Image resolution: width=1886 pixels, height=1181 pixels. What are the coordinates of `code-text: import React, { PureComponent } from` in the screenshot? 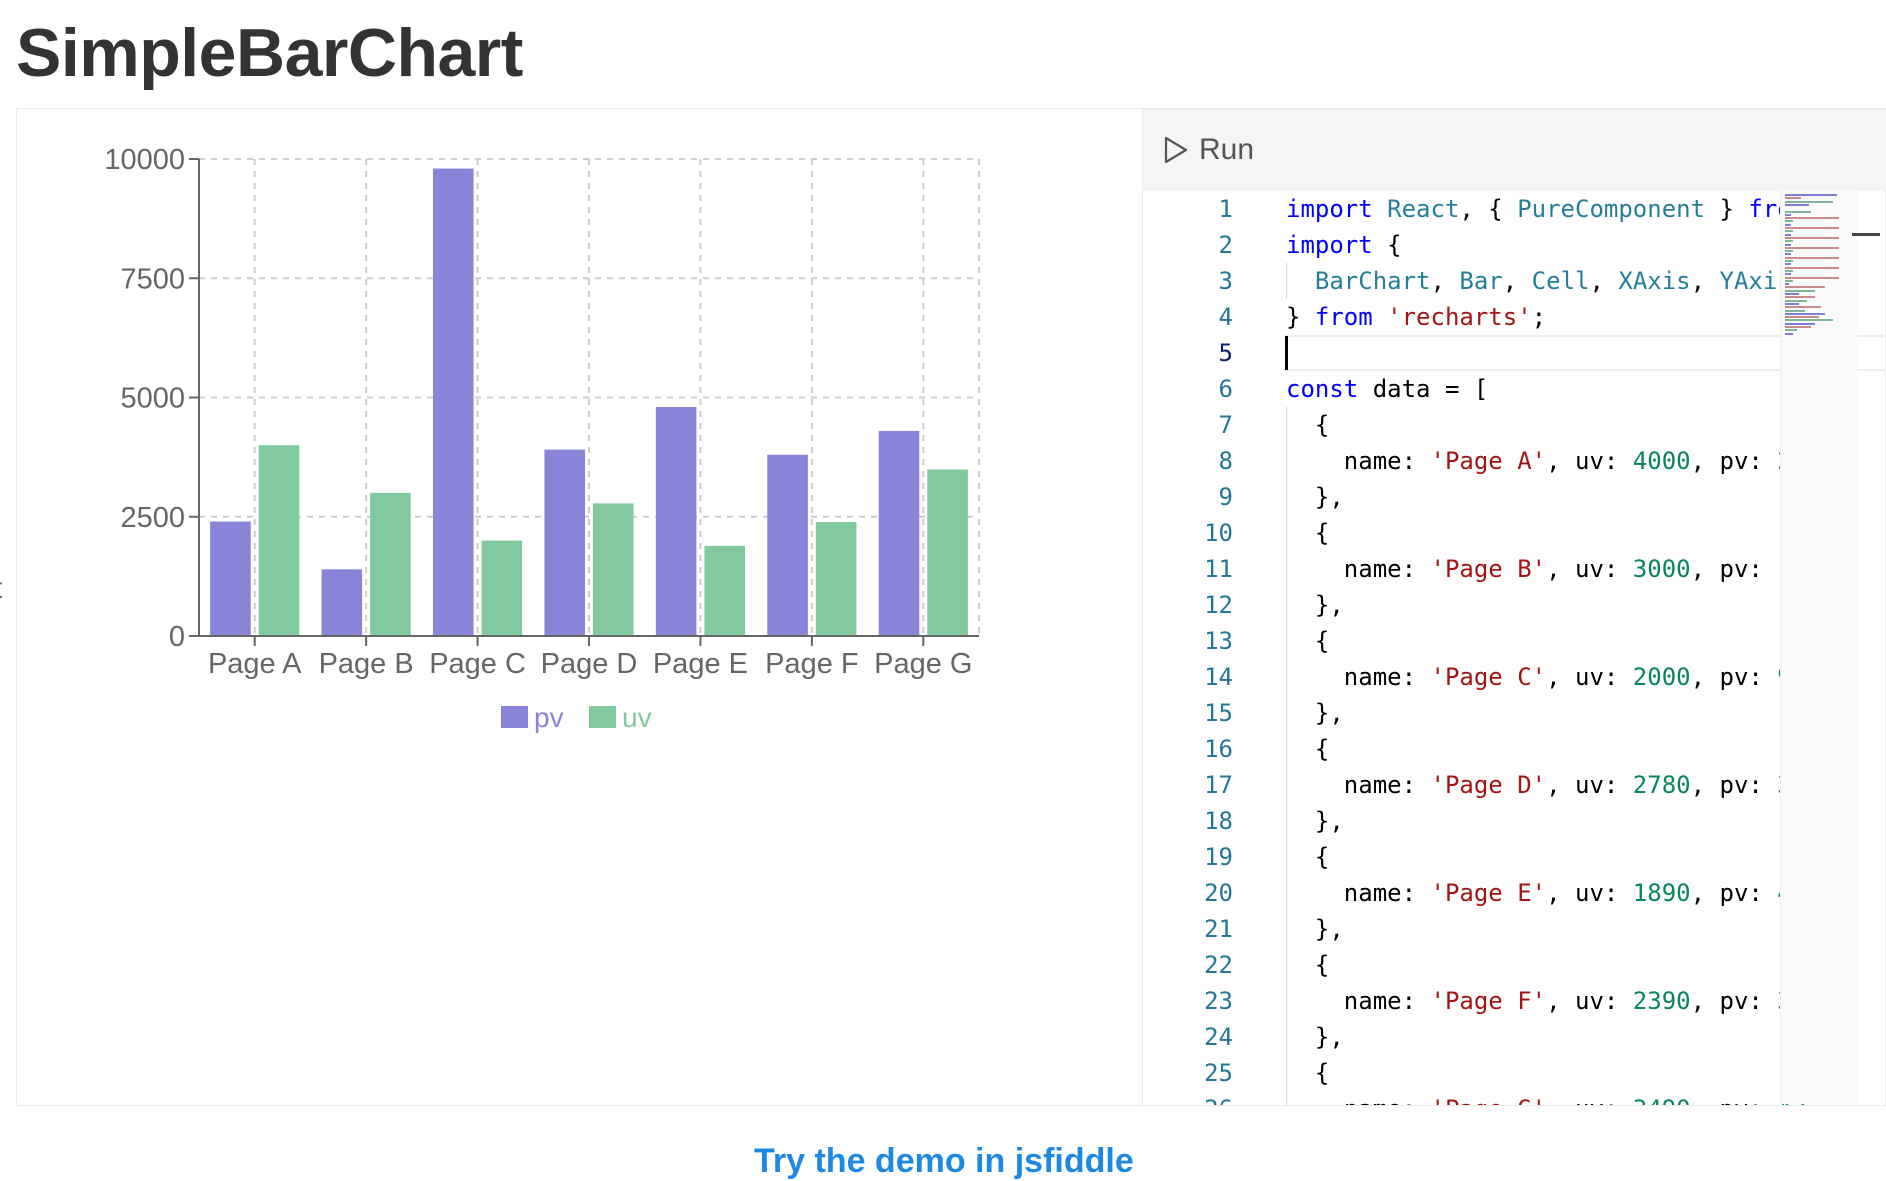 It's located at (1546, 209).